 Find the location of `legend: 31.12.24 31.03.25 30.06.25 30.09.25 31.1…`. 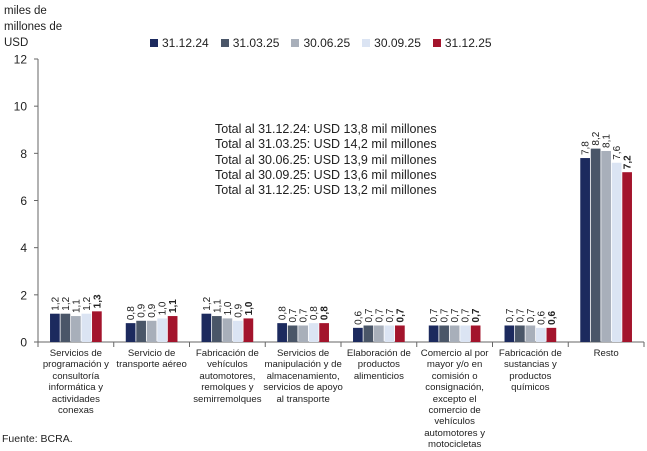

legend: 31.12.24 31.03.25 30.06.25 30.09.25 31.1… is located at coordinates (327, 43).